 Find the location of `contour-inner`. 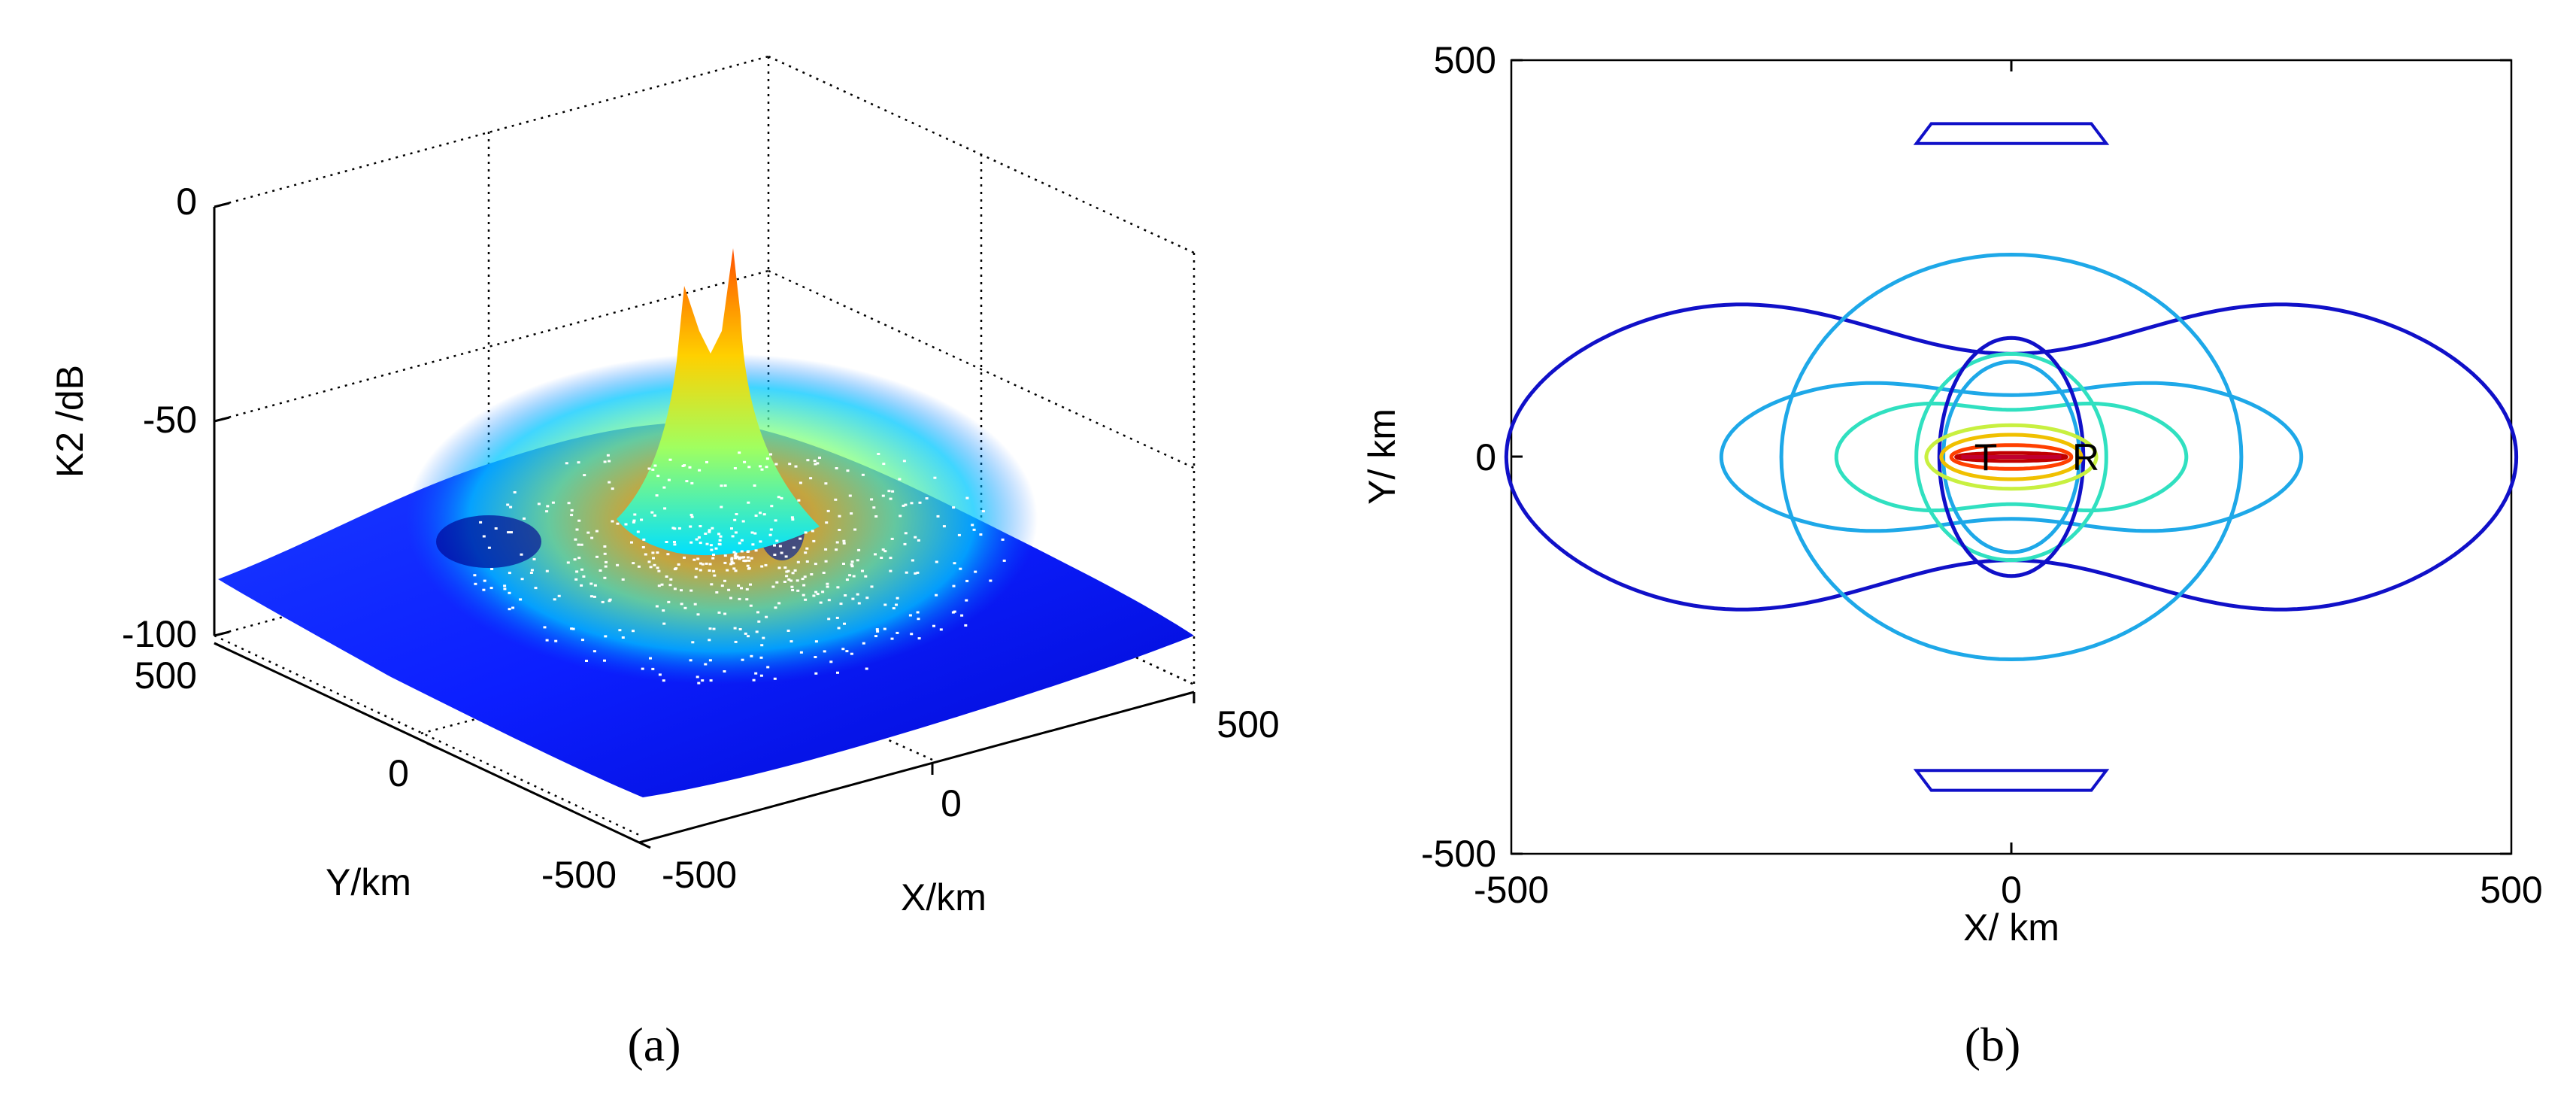

contour-inner is located at coordinates (2011, 457).